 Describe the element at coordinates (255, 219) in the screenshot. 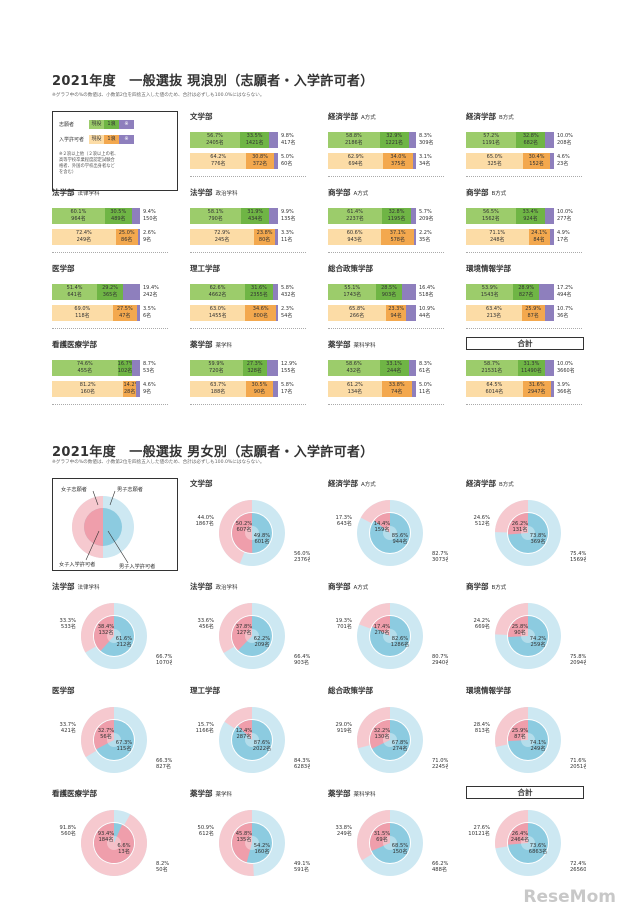

I see `segment-count: 434名` at that location.